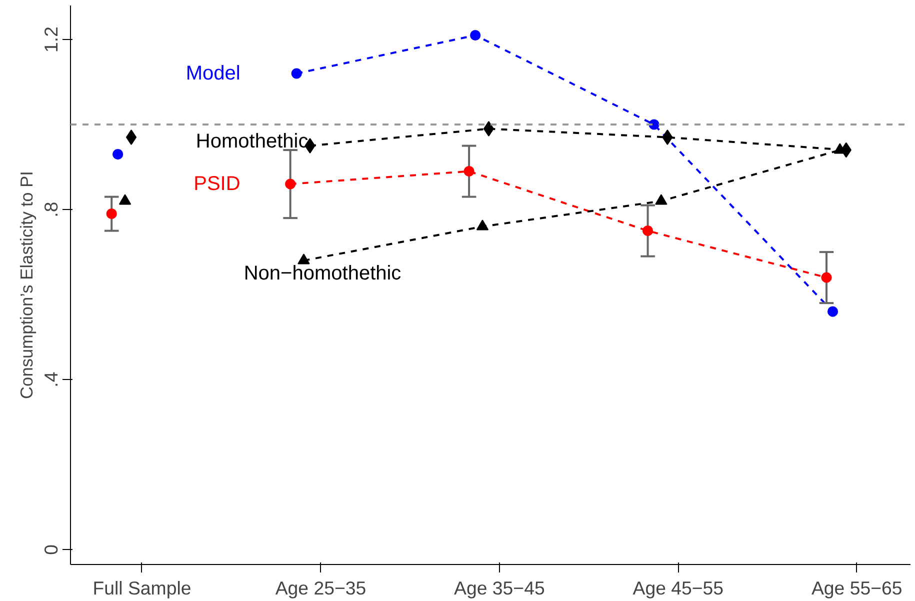  I want to click on series-label: Homothethic, so click(252, 141).